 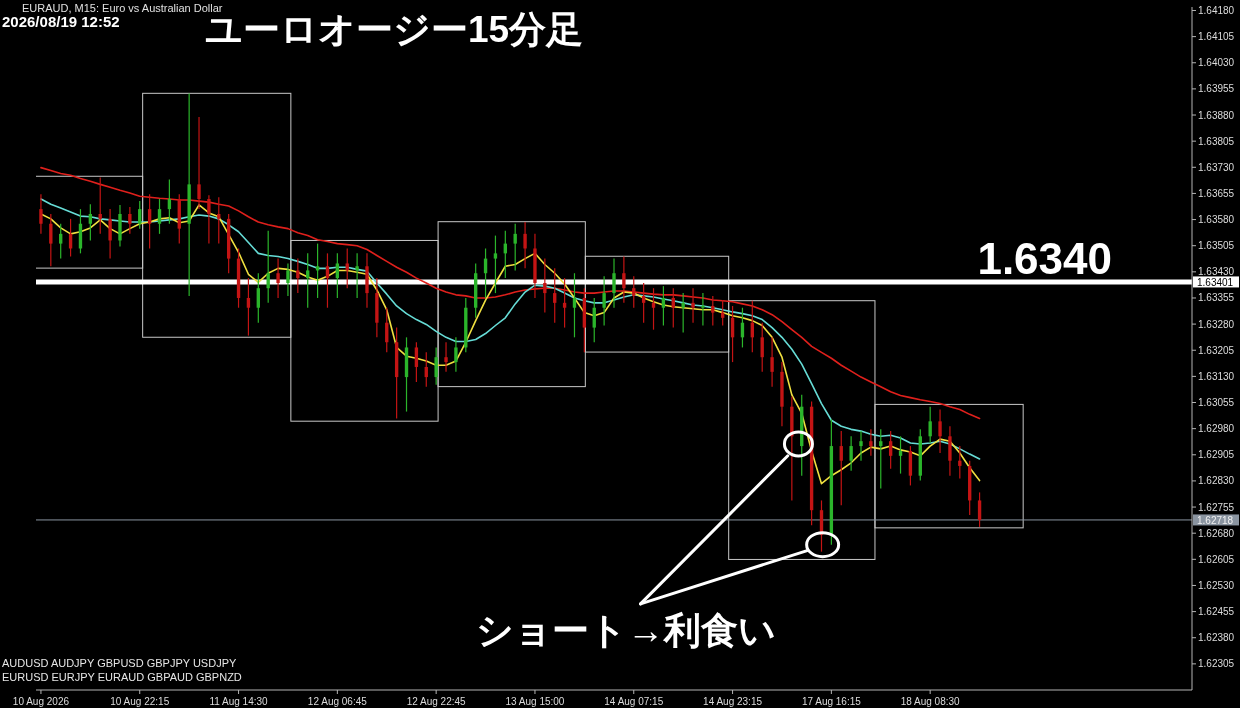 What do you see at coordinates (1216, 664) in the screenshot?
I see `y-tick-label: 1.62305` at bounding box center [1216, 664].